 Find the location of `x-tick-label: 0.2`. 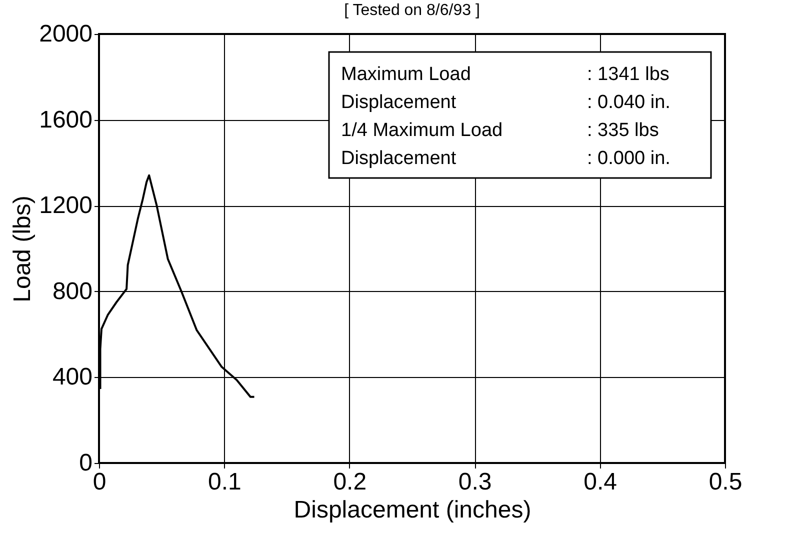

x-tick-label: 0.2 is located at coordinates (350, 482).